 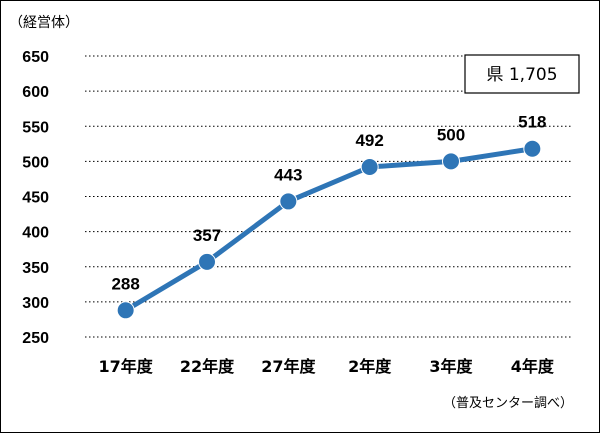 I want to click on y-tick-label: 450, so click(x=35, y=198).